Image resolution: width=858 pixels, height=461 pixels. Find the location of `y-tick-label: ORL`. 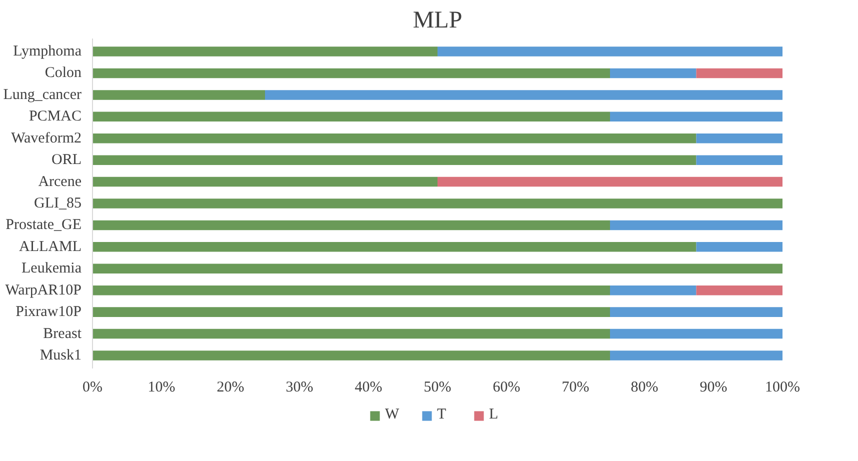

y-tick-label: ORL is located at coordinates (67, 160).